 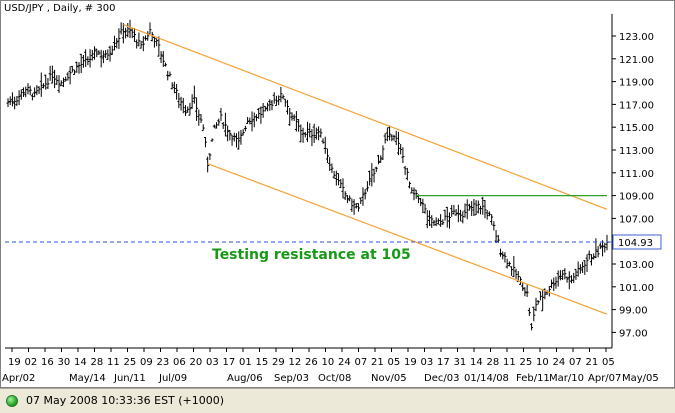 I want to click on chart-title: USD/JPY , Daily, # 300, so click(x=59, y=8).